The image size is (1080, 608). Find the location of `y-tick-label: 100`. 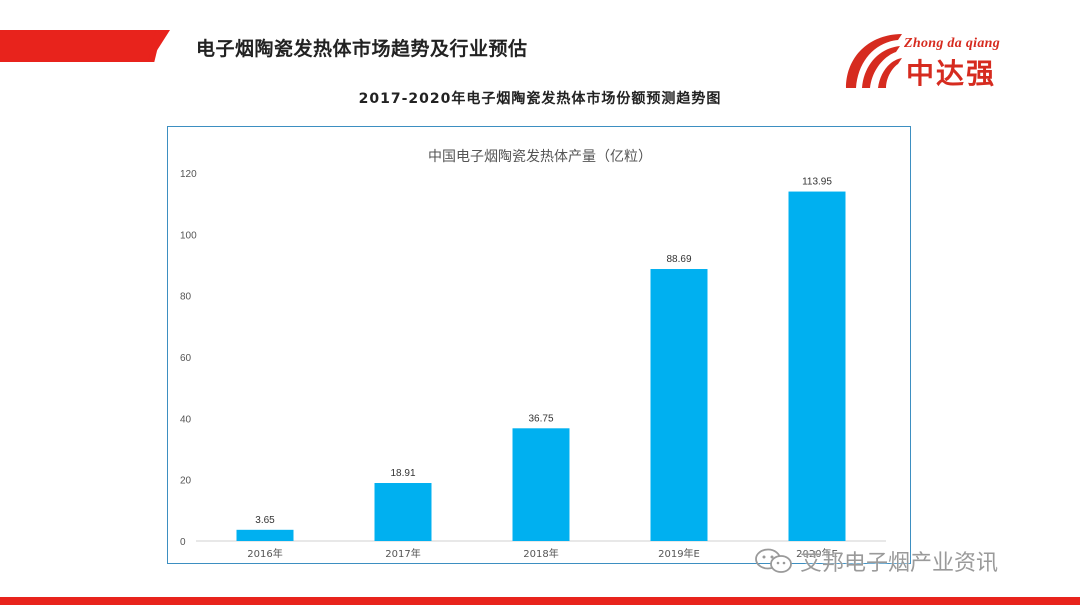

y-tick-label: 100 is located at coordinates (188, 235).